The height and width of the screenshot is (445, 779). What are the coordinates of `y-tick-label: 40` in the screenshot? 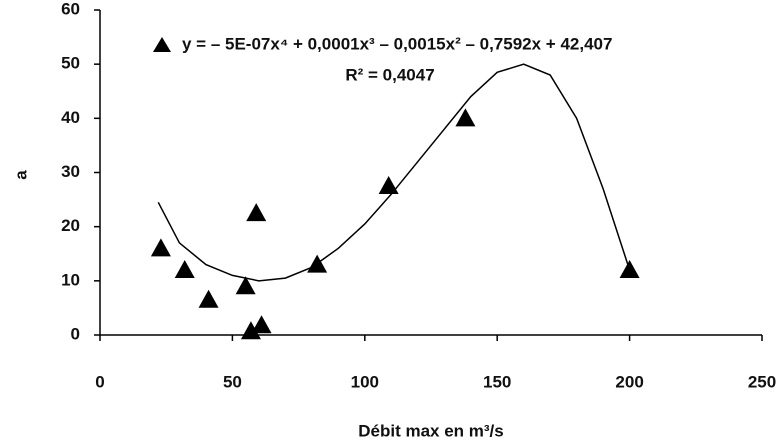 It's located at (70, 117).